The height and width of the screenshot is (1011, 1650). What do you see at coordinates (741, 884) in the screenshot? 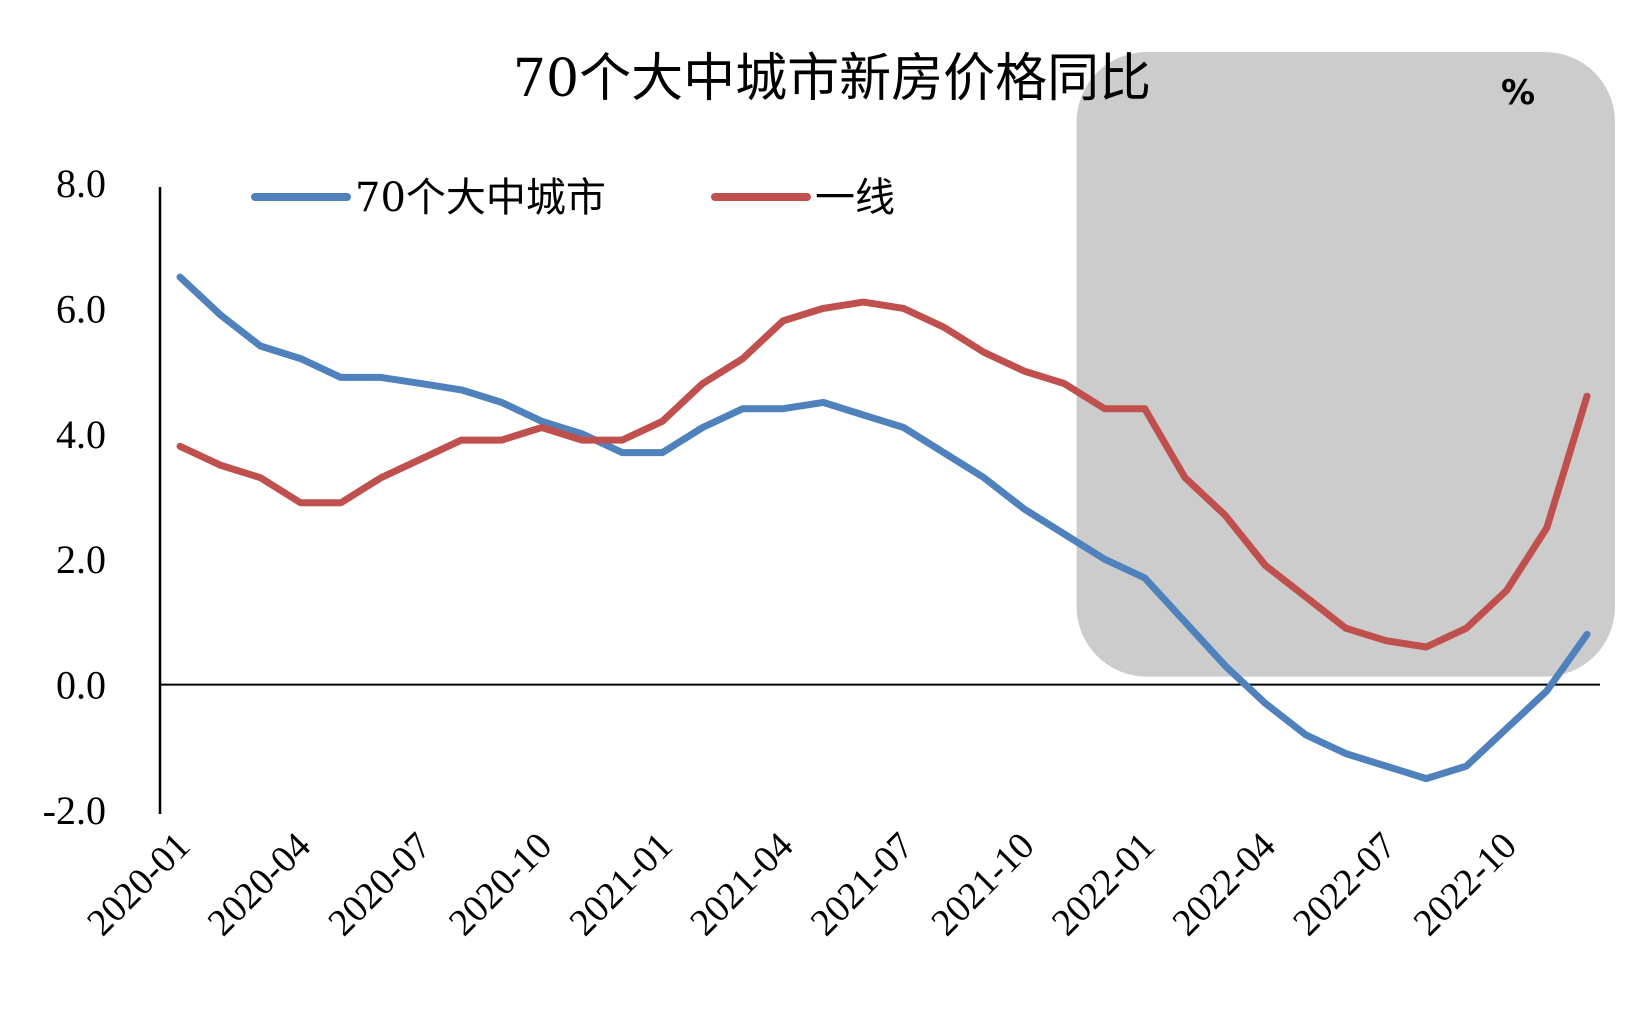
I see `x-tick-label: 2021-04` at bounding box center [741, 884].